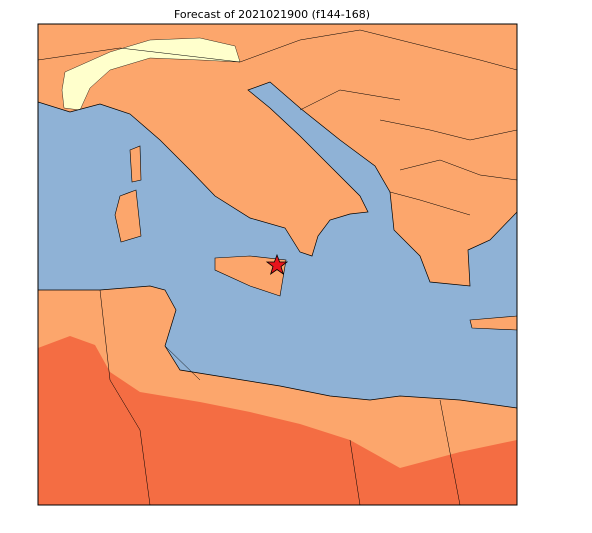 This screenshot has width=592, height=533. Describe the element at coordinates (272, 14) in the screenshot. I see `title: Forecast of 2021021900 (f144-168)` at that location.